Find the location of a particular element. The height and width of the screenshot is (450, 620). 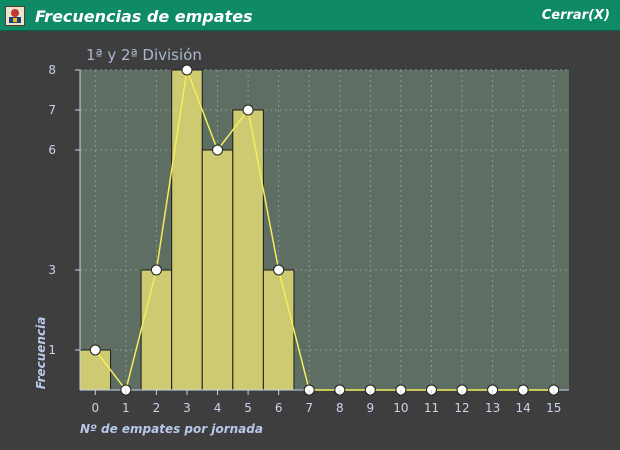

x-tick-label: 4 is located at coordinates (218, 408).